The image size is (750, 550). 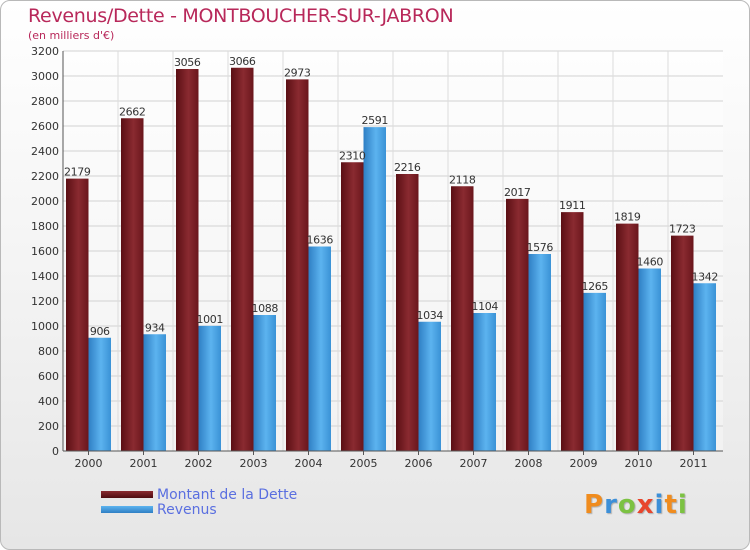 I want to click on y-tick-label: 1200, so click(x=45, y=301).